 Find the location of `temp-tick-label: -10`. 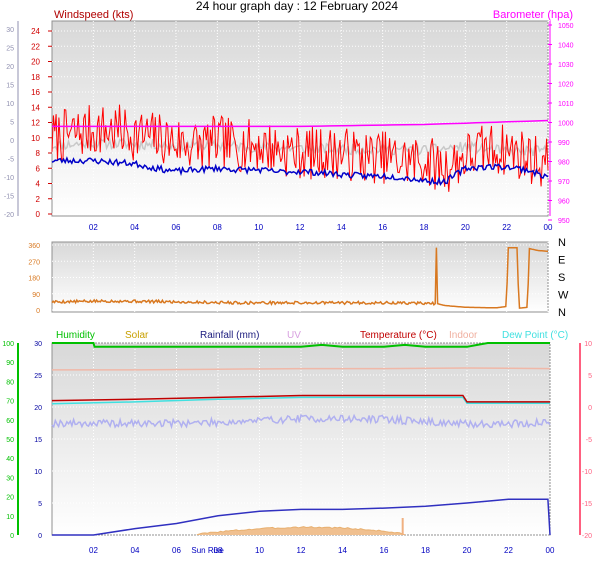

temp-tick-label: -10 is located at coordinates (587, 472).